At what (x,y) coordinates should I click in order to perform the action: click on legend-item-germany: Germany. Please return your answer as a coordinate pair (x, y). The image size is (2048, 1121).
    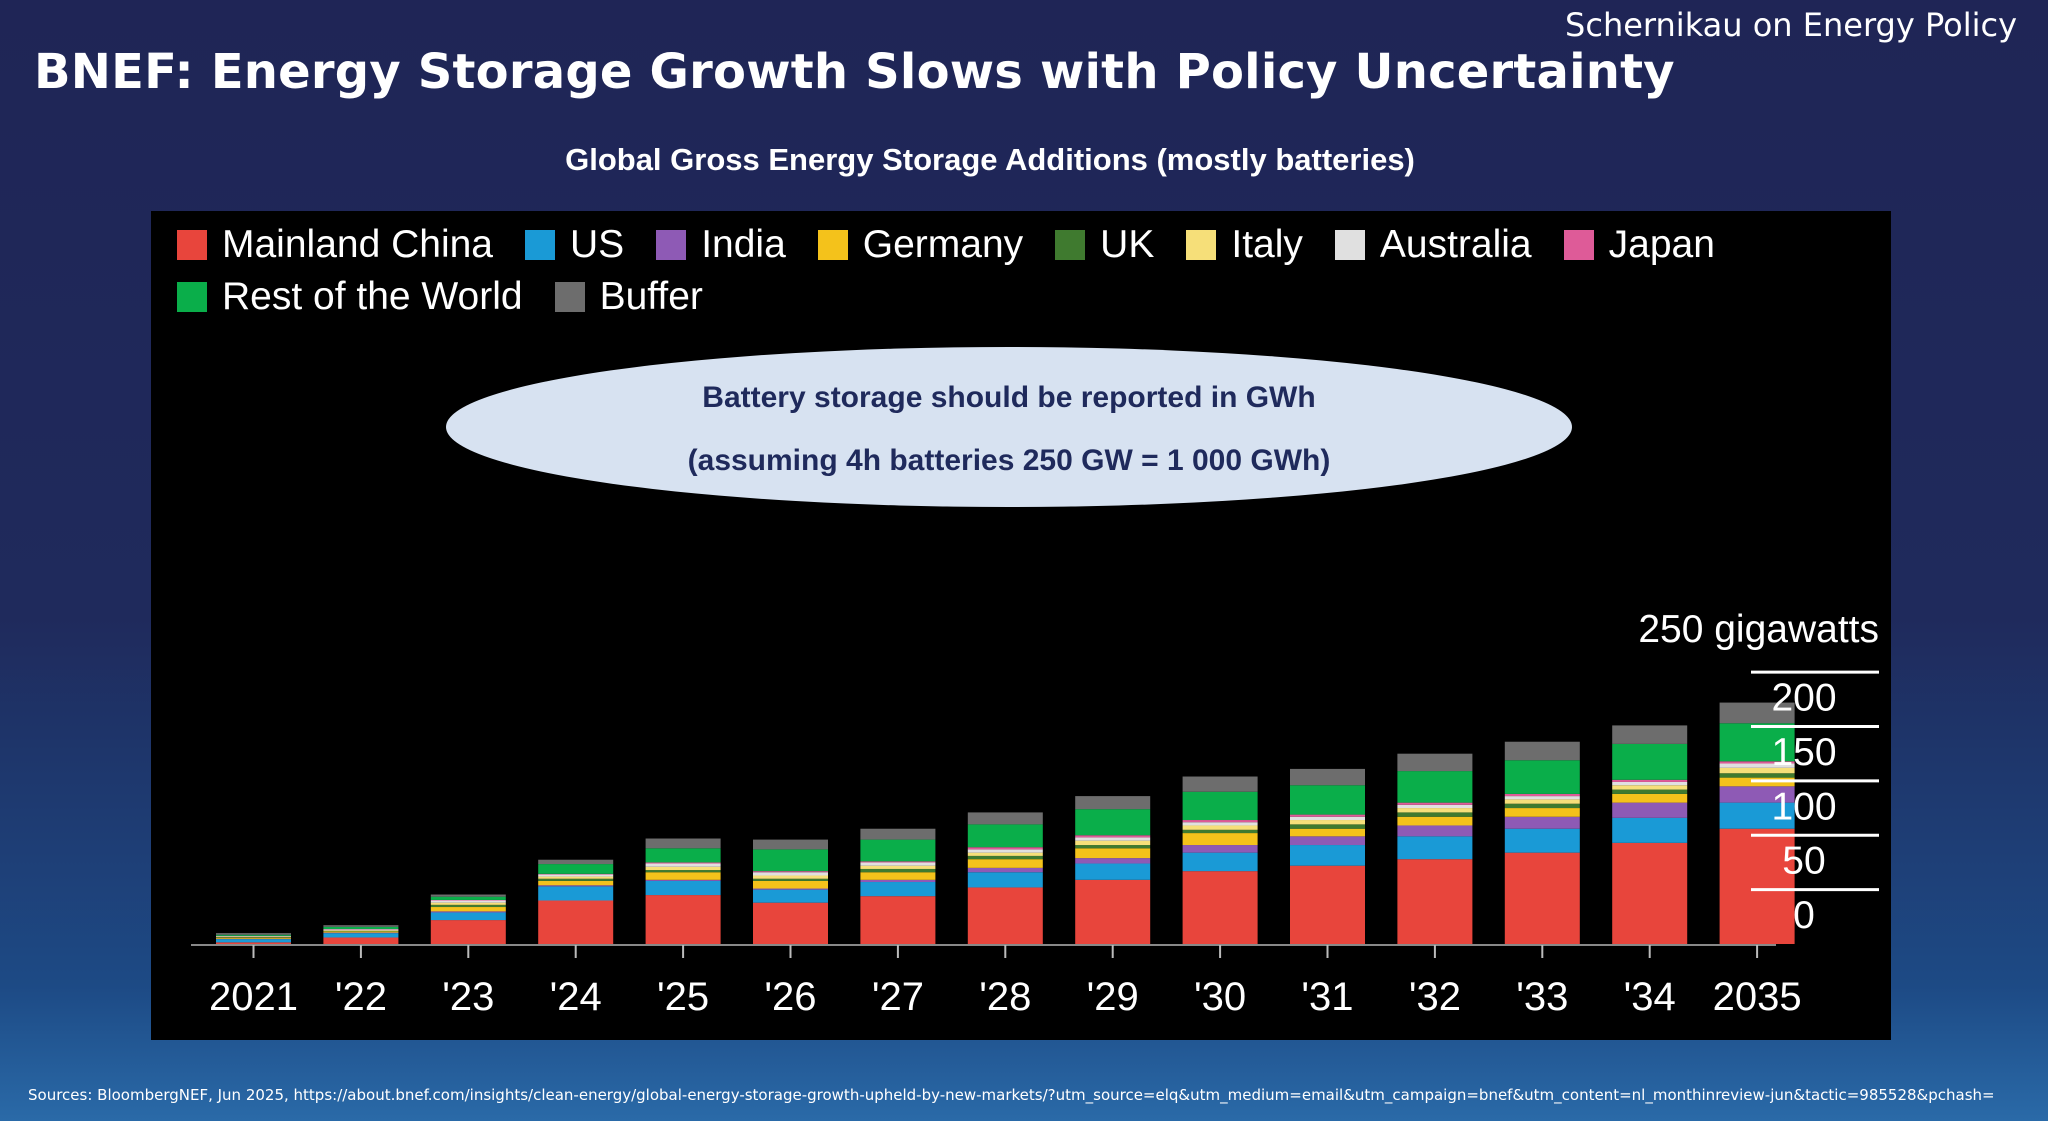
    Looking at the image, I should click on (920, 245).